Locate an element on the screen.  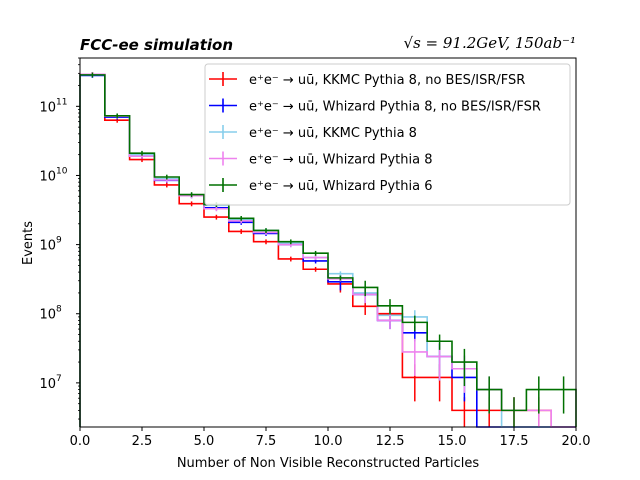
y-tick-exponent: 9 is located at coordinates (59, 241).